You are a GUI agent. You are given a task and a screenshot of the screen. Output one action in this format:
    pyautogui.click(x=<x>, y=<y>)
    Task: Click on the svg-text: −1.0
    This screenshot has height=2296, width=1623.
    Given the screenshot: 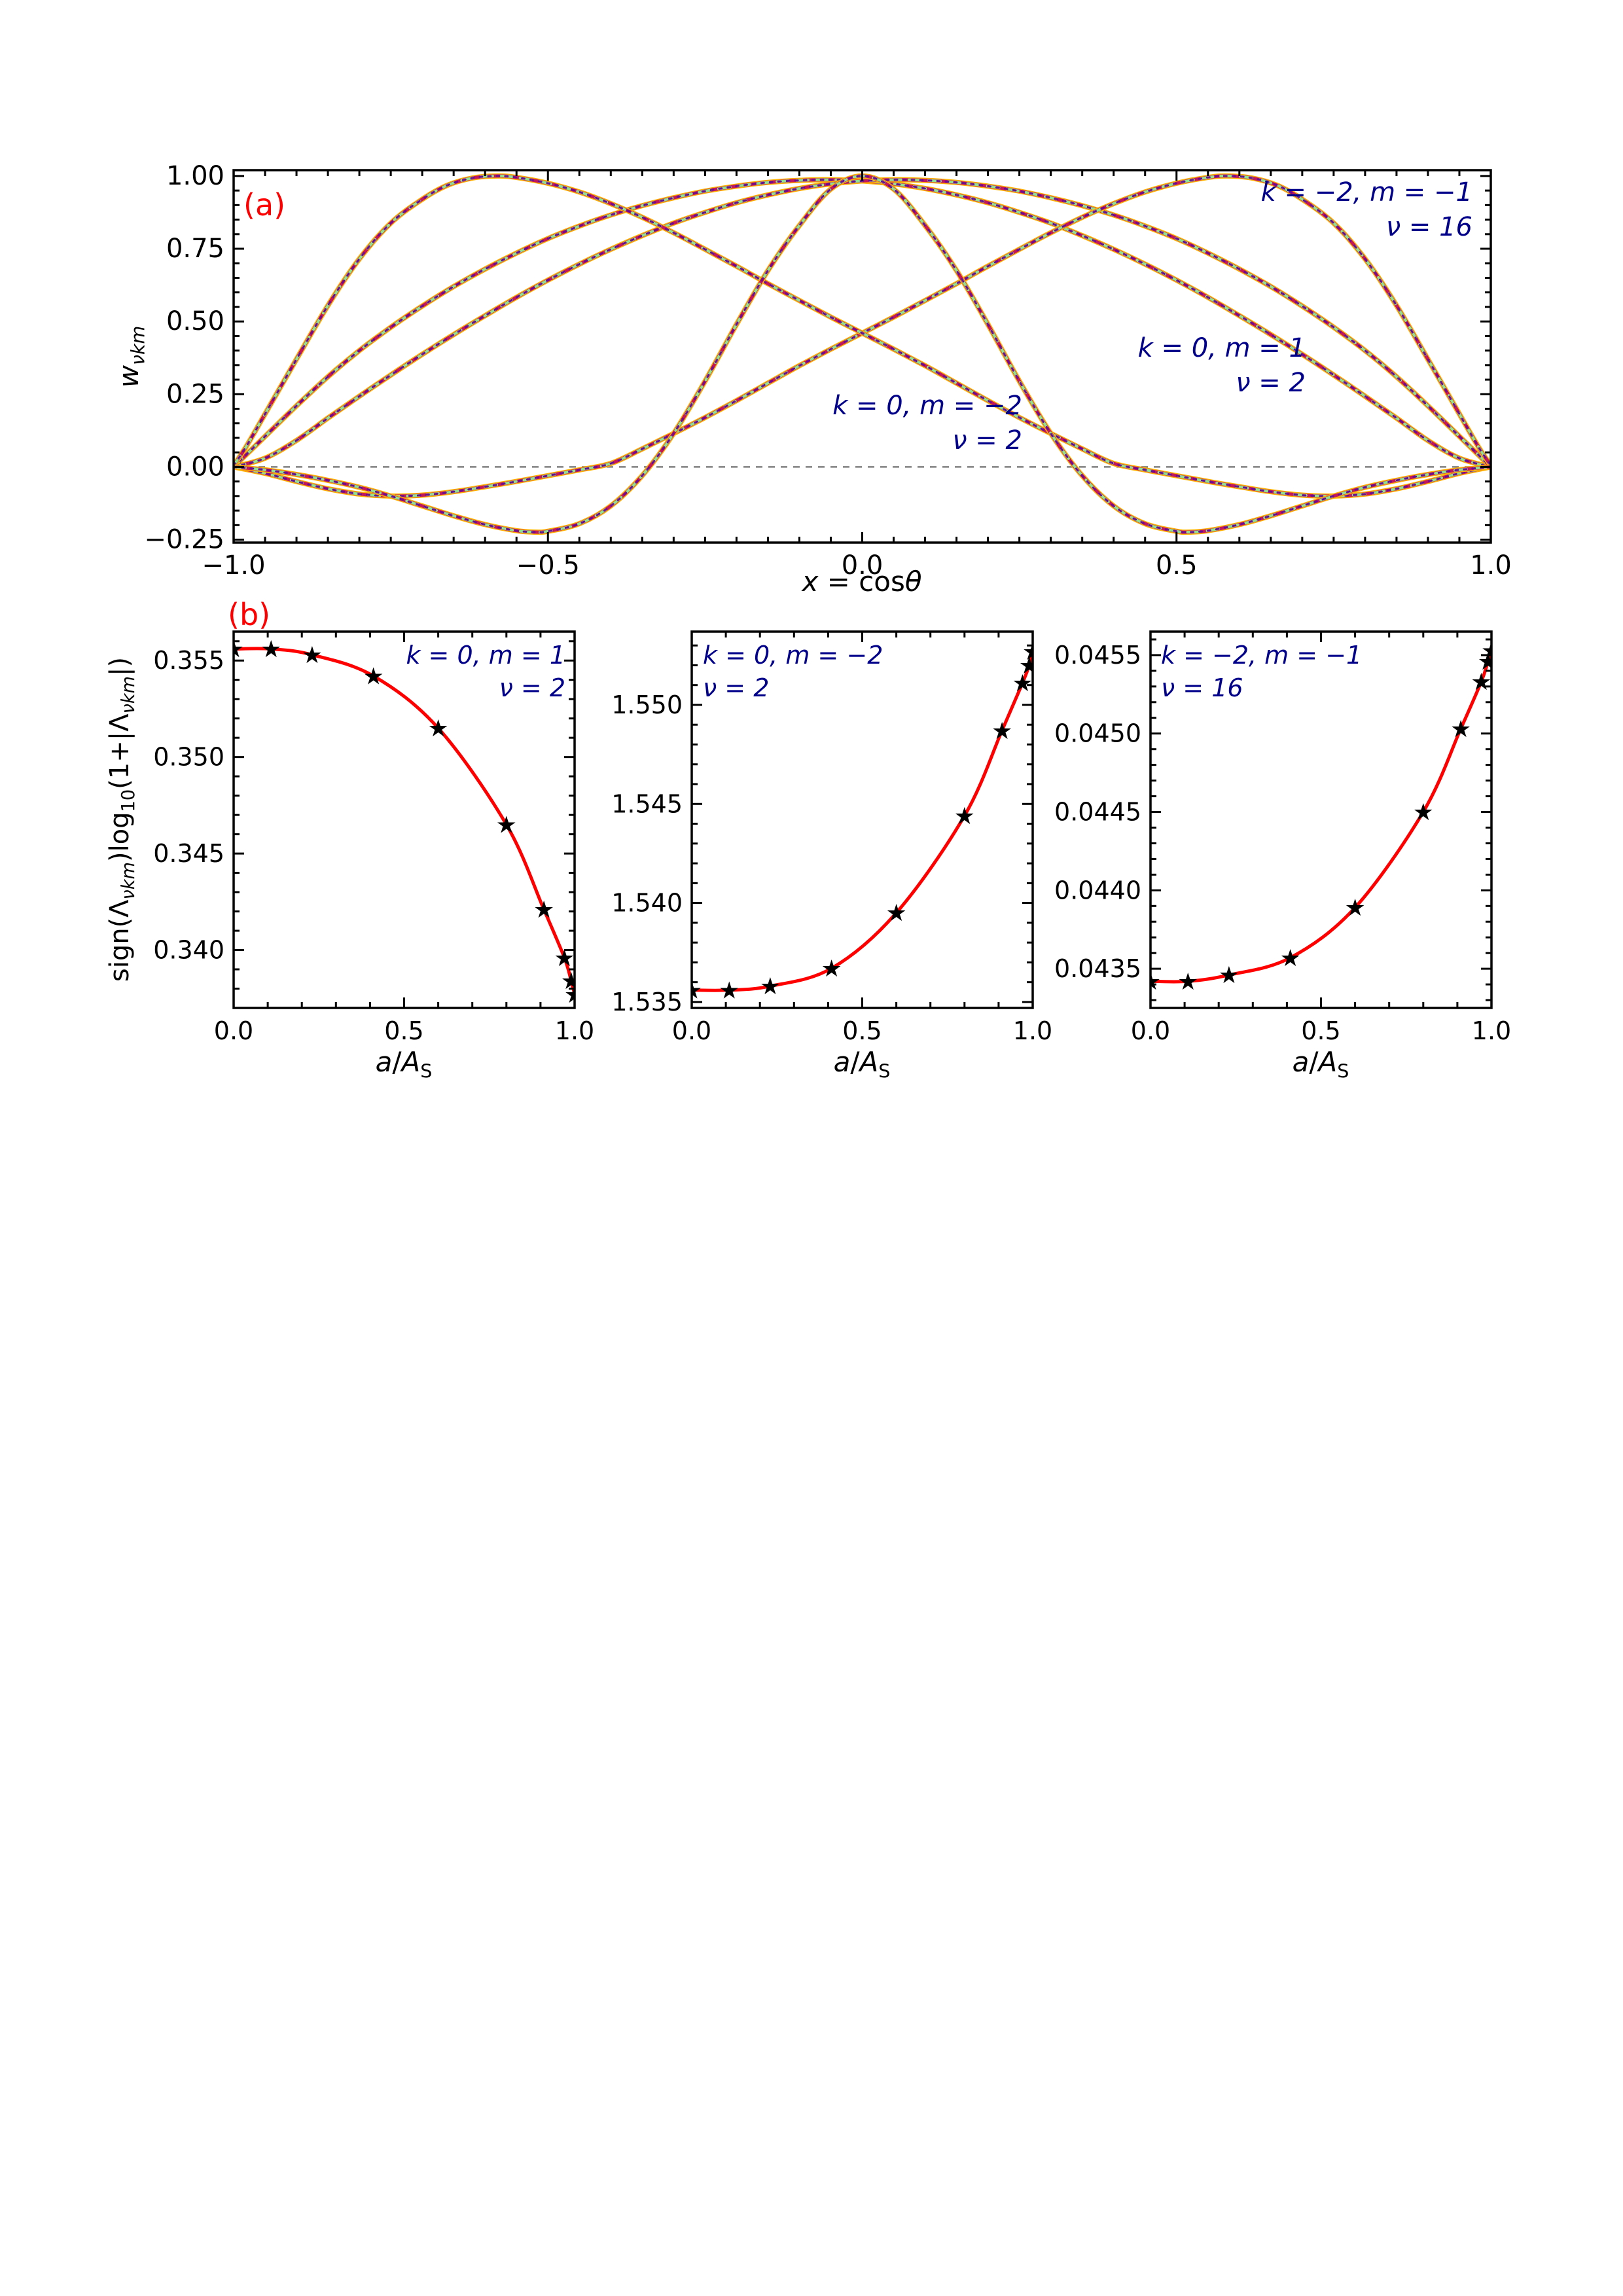 What is the action you would take?
    pyautogui.click(x=233, y=565)
    